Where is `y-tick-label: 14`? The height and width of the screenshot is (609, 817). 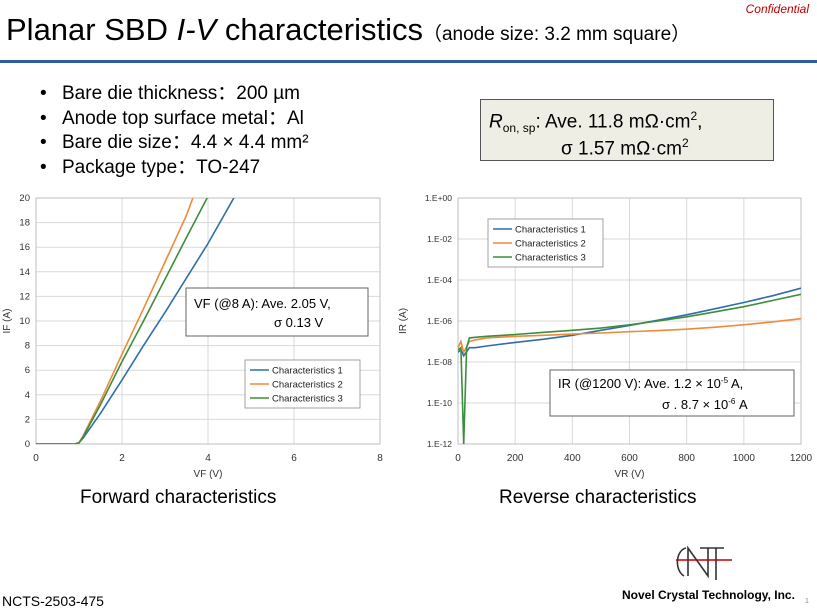
y-tick-label: 14 is located at coordinates (24, 272).